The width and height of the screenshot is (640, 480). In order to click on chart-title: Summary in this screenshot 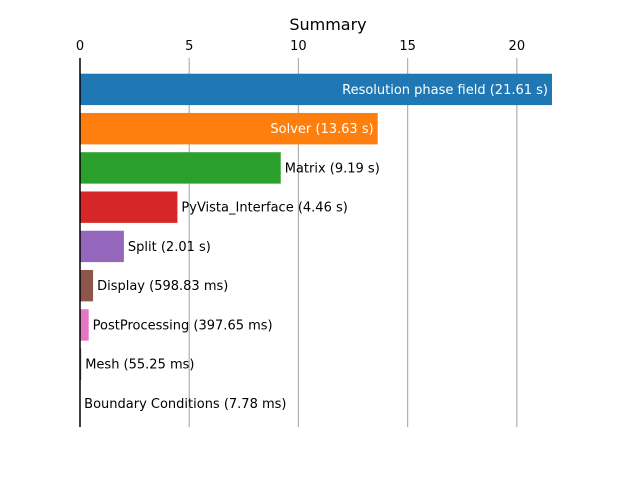, I will do `click(327, 24)`.